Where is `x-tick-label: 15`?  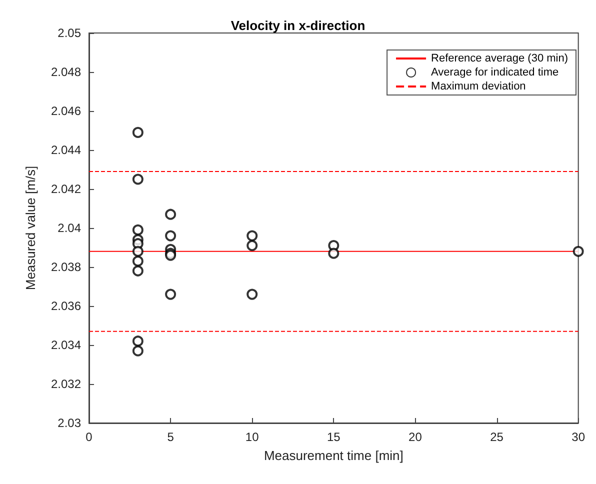
x-tick-label: 15 is located at coordinates (333, 437).